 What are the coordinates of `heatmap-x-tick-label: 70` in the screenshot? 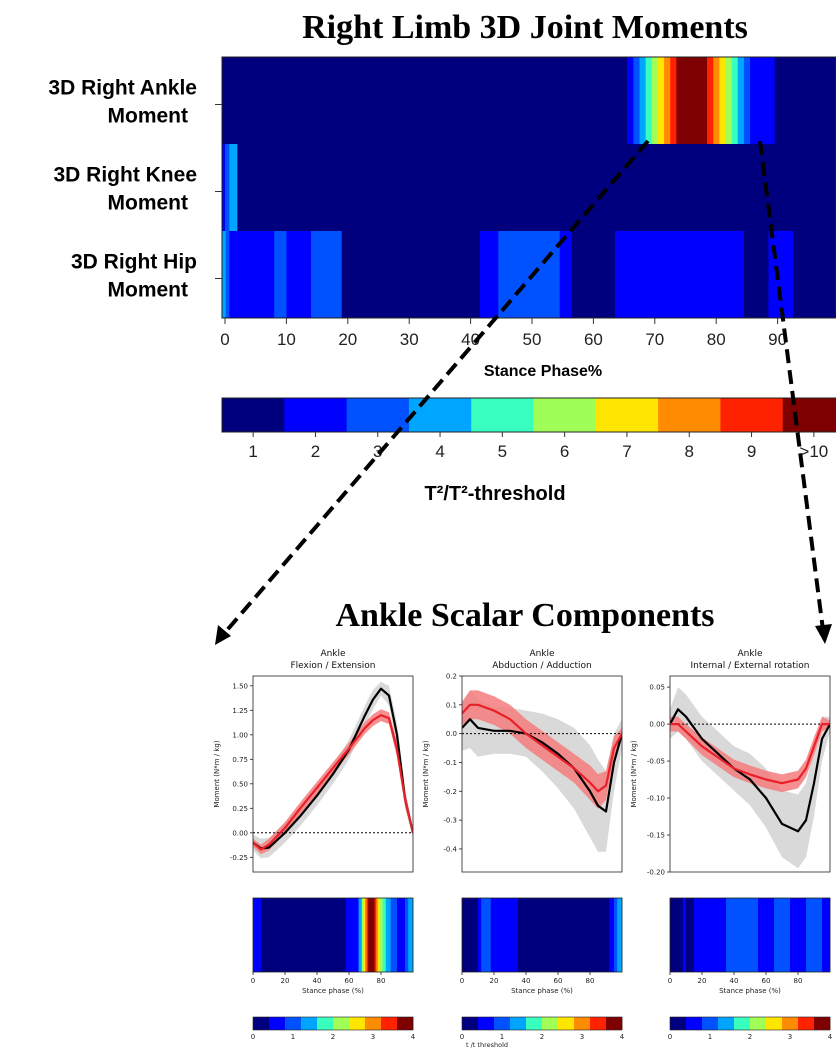 It's located at (654, 339).